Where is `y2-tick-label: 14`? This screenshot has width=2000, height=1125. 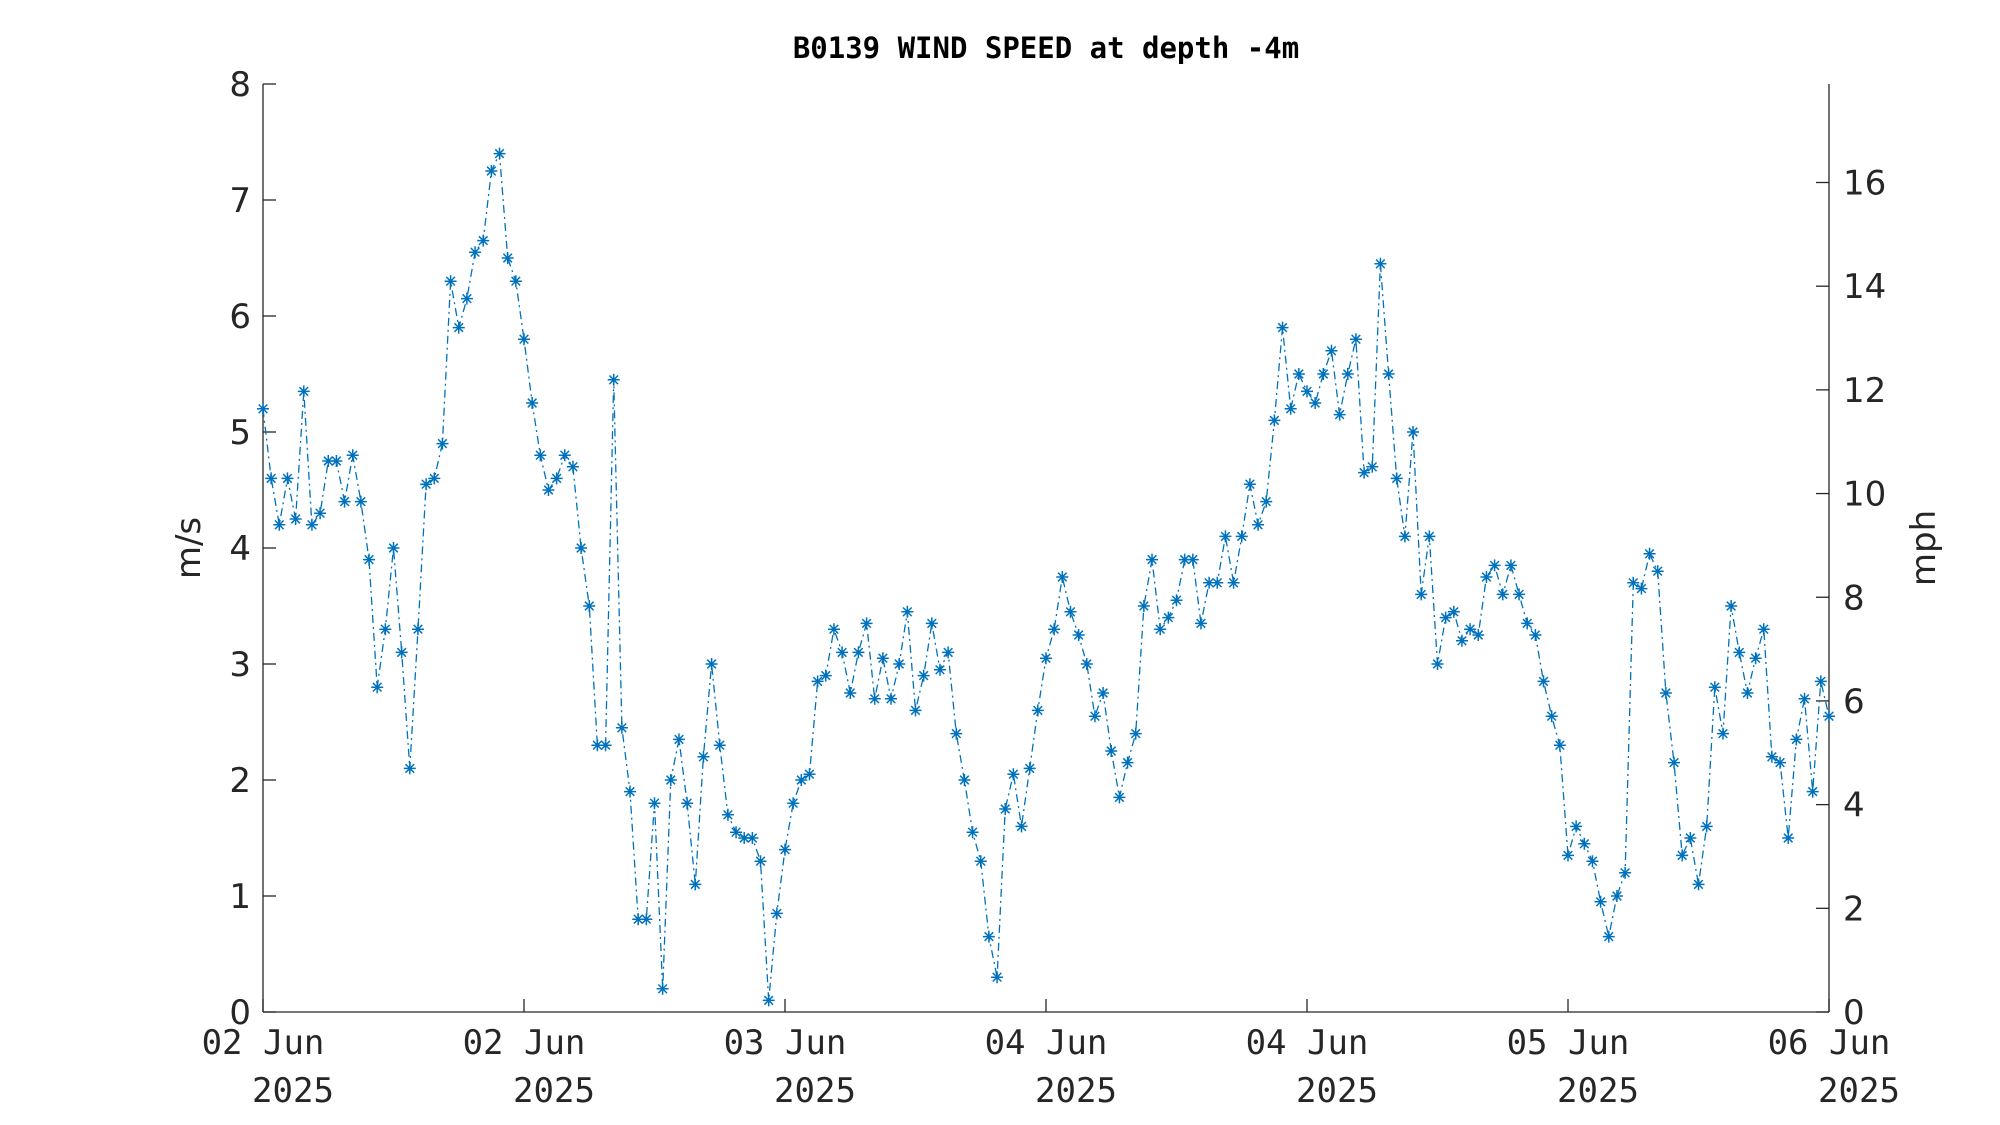 y2-tick-label: 14 is located at coordinates (1864, 287).